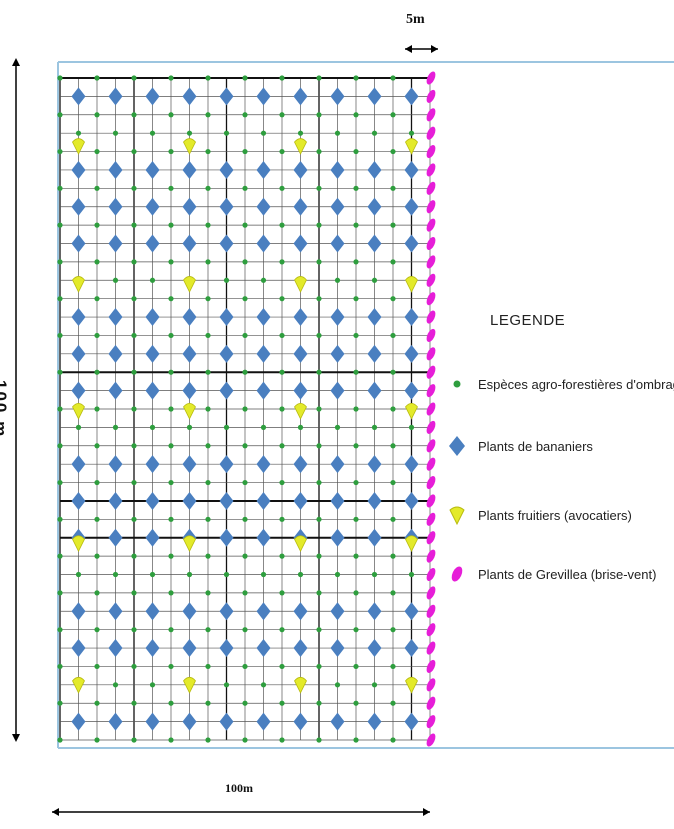  I want to click on avocado-plant-mark, so click(411, 411).